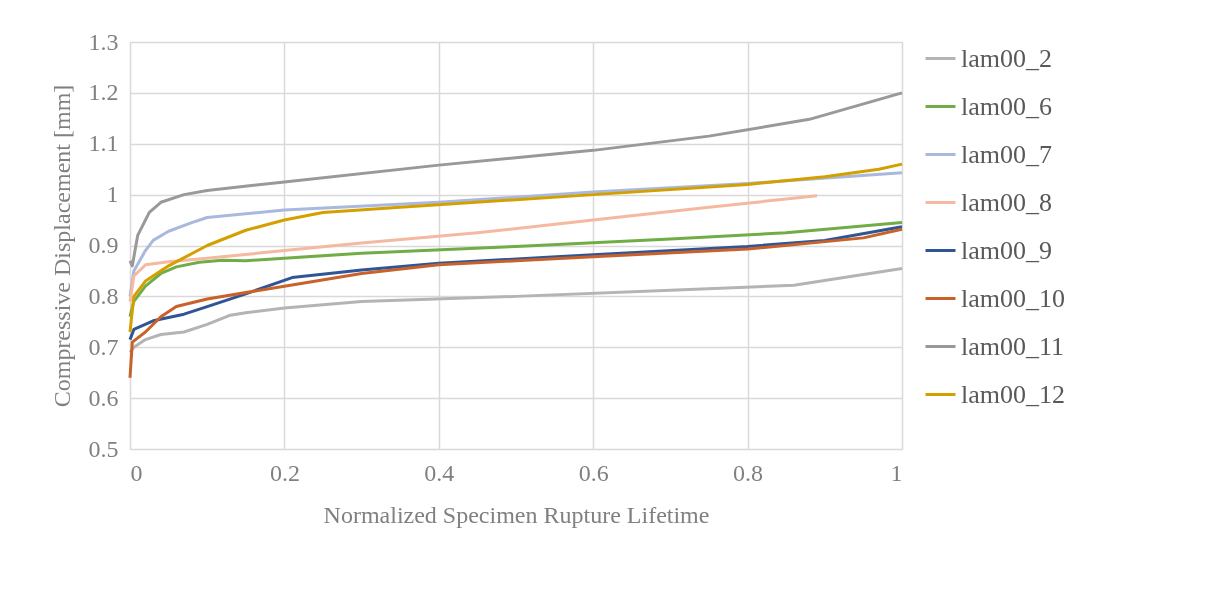  Describe the element at coordinates (1013, 346) in the screenshot. I see `legend-label: lam00_11` at that location.